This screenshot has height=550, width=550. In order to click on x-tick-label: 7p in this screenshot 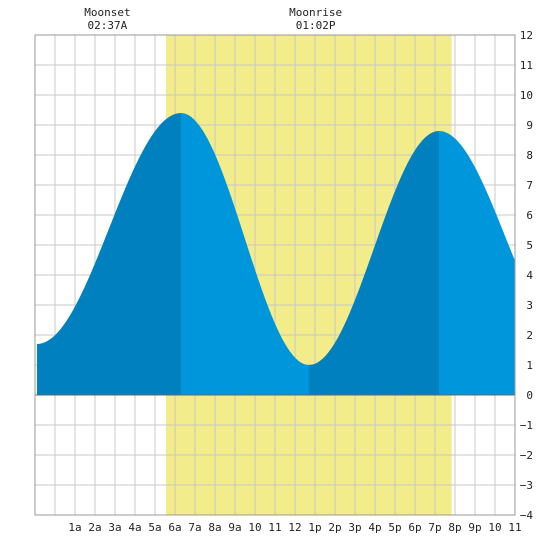, I will do `click(434, 527)`.